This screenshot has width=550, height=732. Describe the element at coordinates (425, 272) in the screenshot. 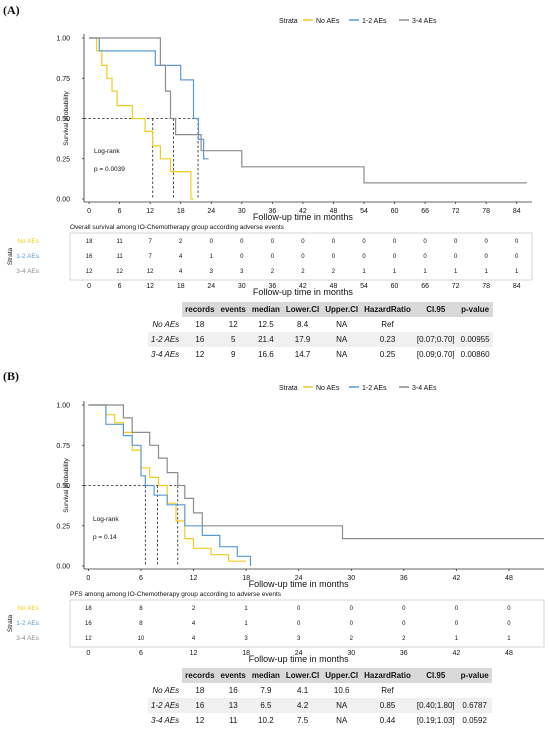

I see `risk-count-a-2-11: 1` at that location.